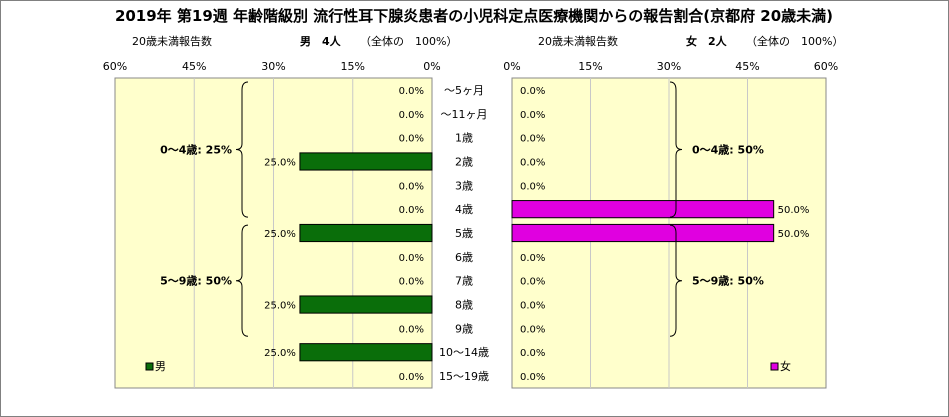 This screenshot has height=417, width=949. I want to click on age-category-label: 8歳, so click(464, 305).